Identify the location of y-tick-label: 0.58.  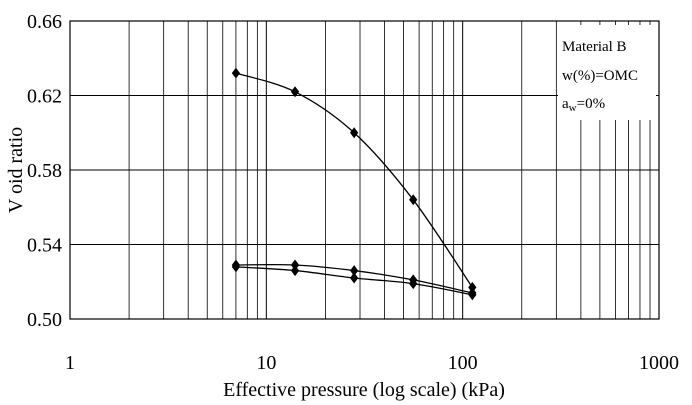
(44, 171).